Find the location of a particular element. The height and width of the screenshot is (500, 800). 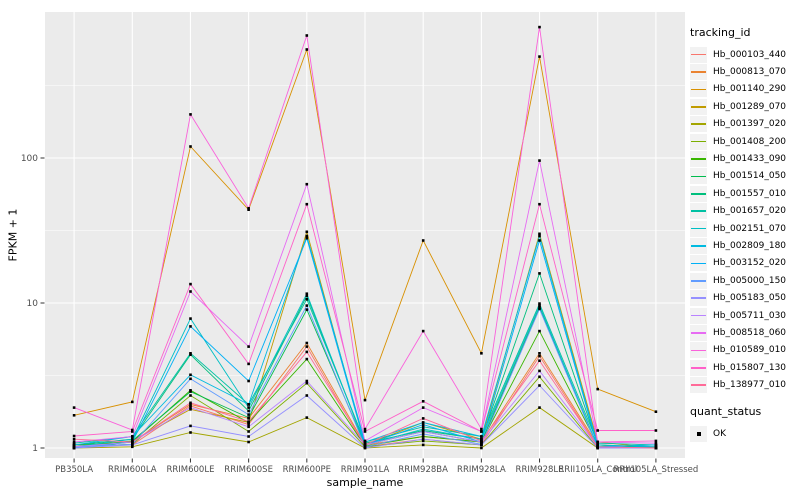

y-tick-label: 10 is located at coordinates (33, 304).